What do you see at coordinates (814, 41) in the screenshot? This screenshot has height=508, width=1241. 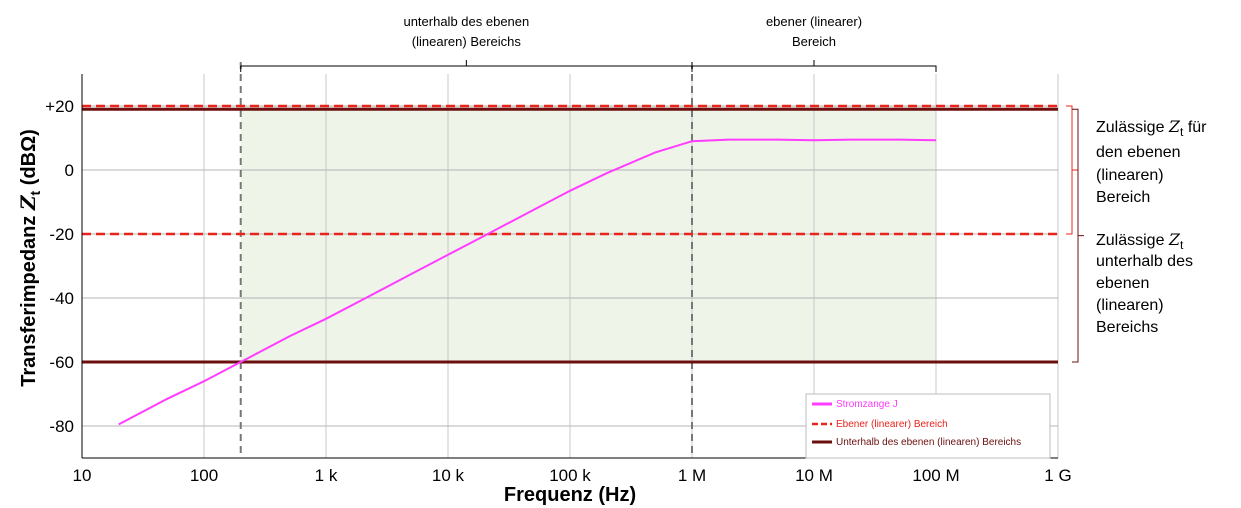 I see `top-annotation-1-line-1: Bereich` at bounding box center [814, 41].